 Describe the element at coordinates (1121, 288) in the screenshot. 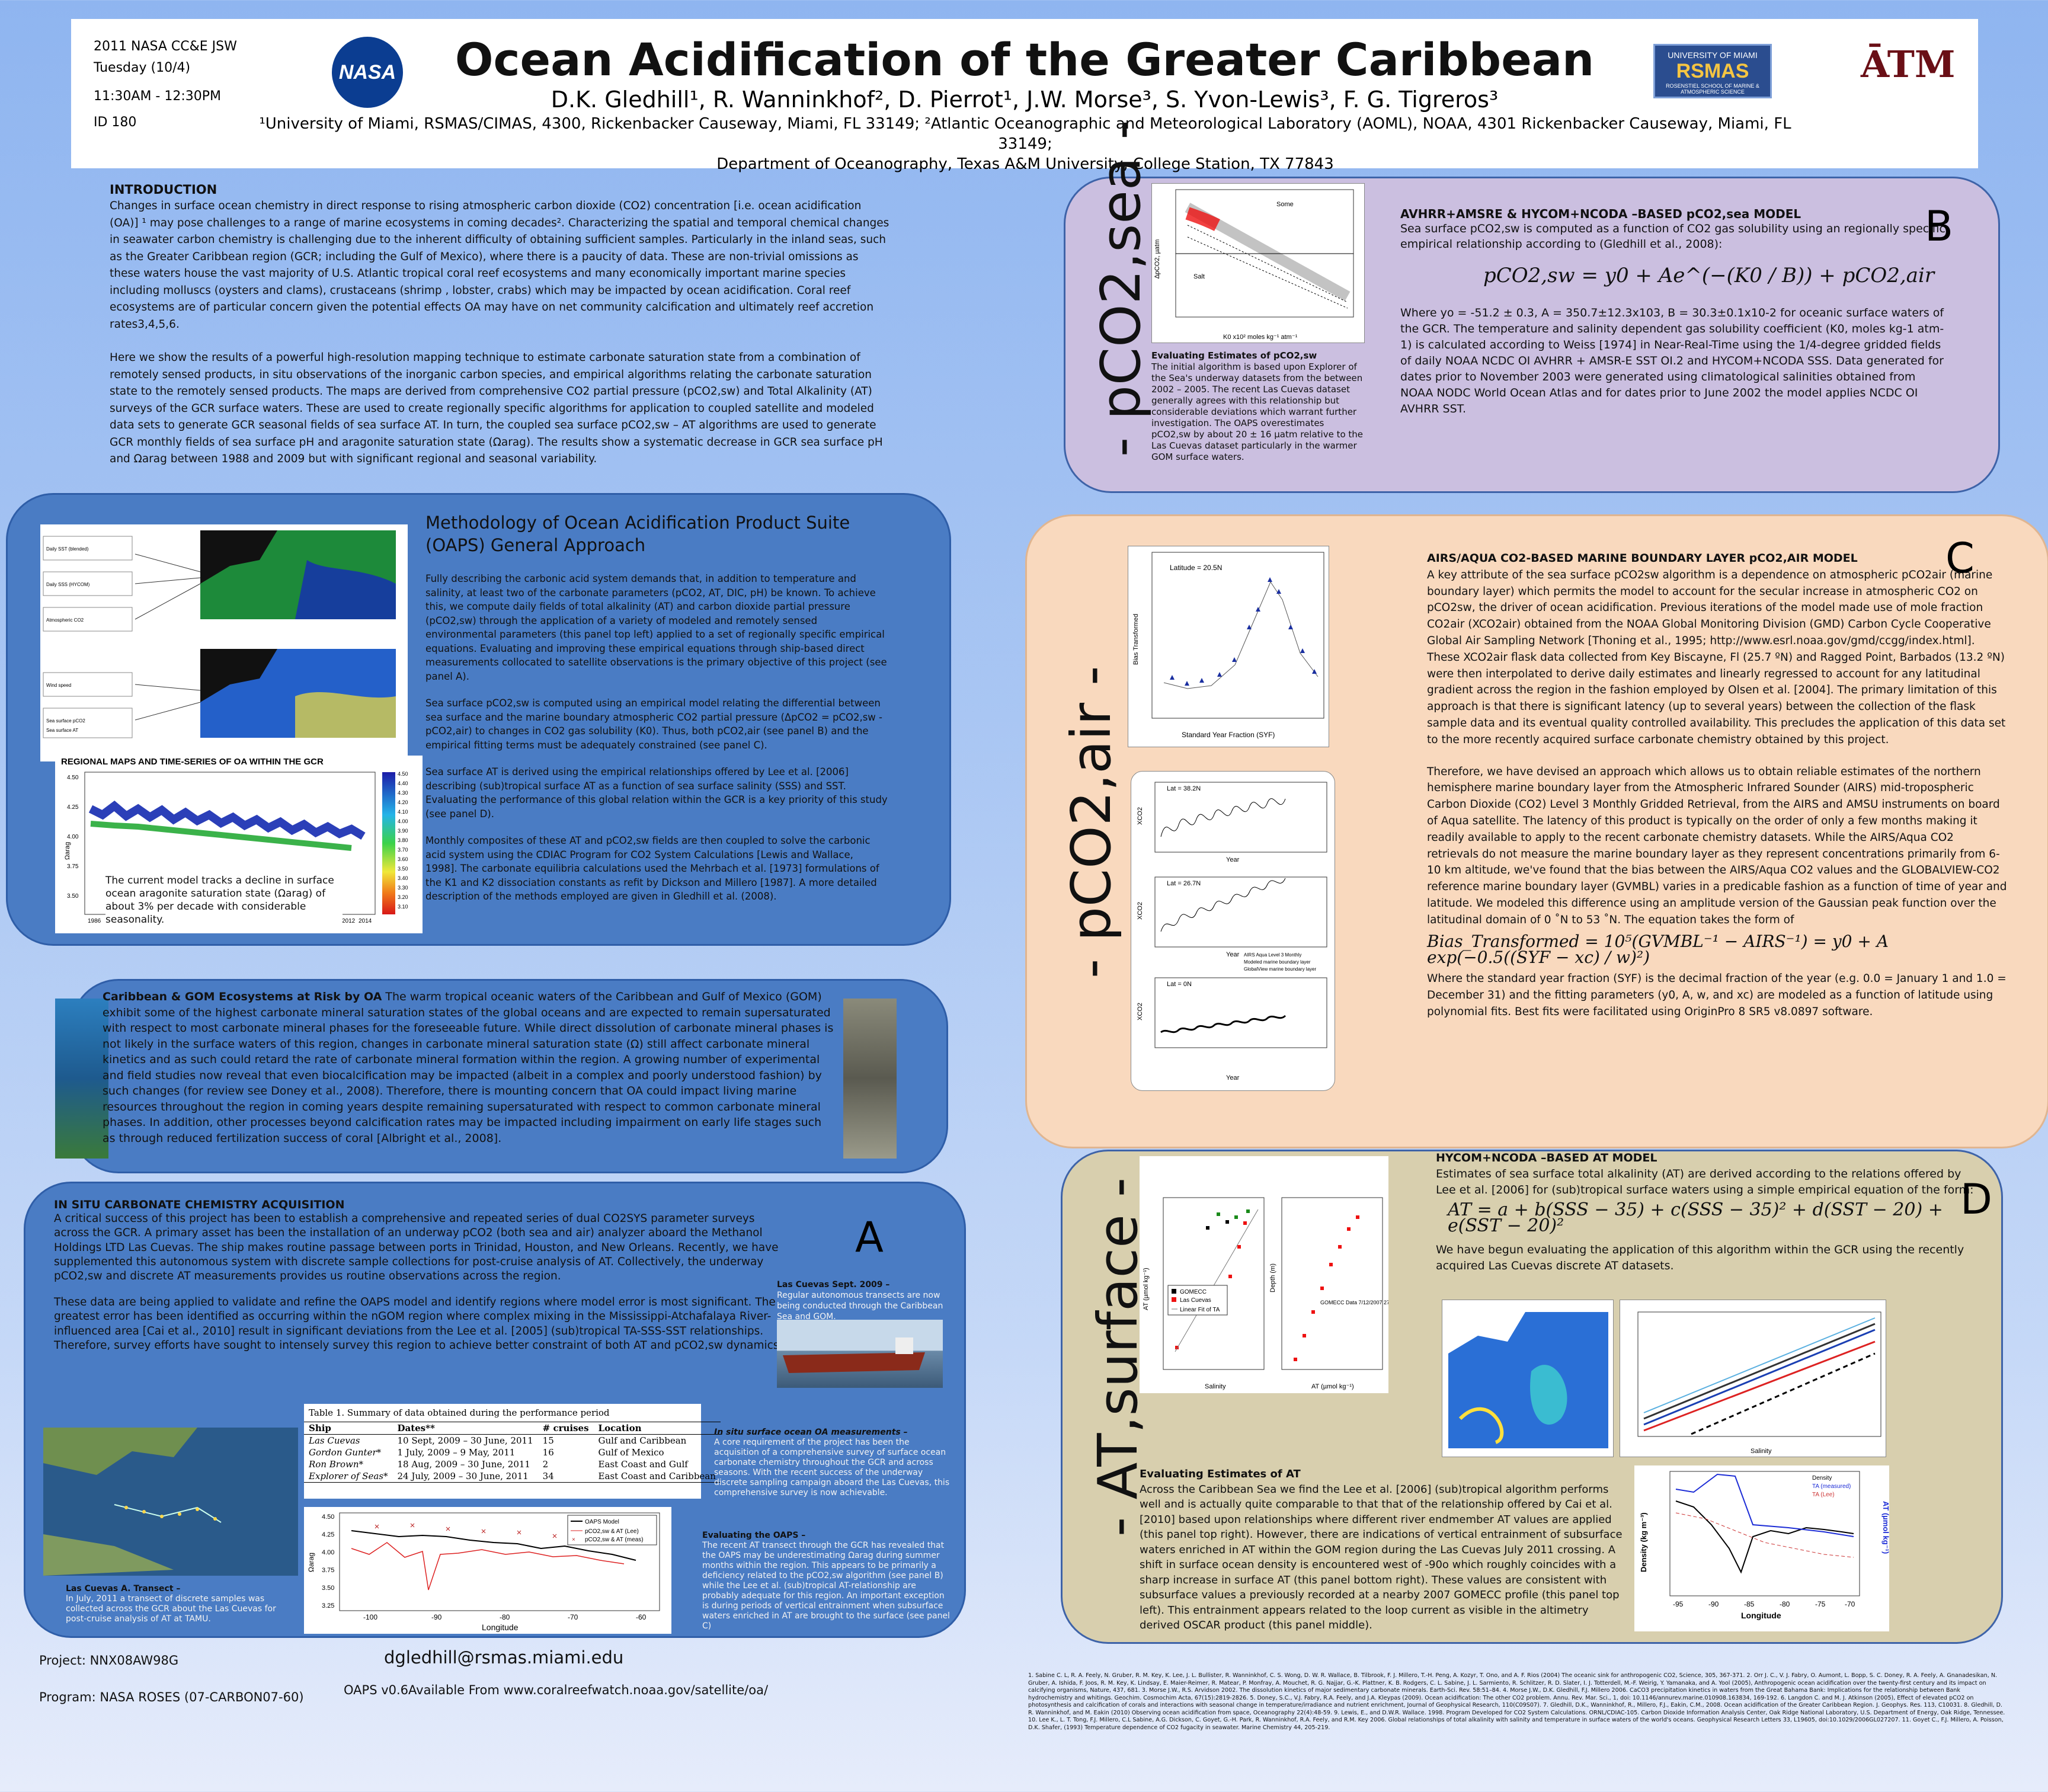

I see `panel-b-side-label: - pCO2,sea -` at that location.